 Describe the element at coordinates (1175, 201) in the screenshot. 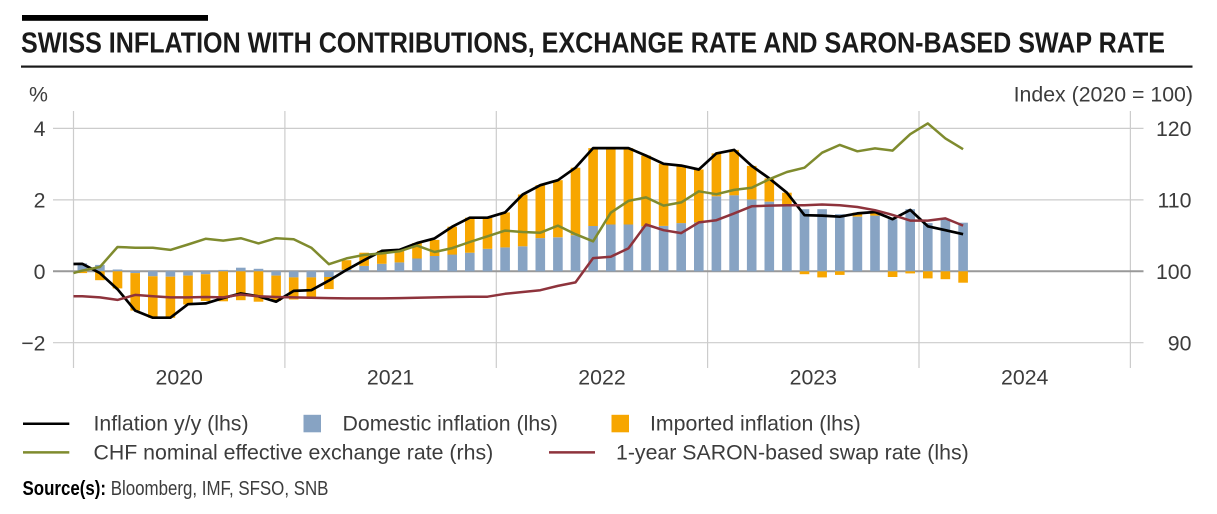

I see `svg-text: 110` at that location.